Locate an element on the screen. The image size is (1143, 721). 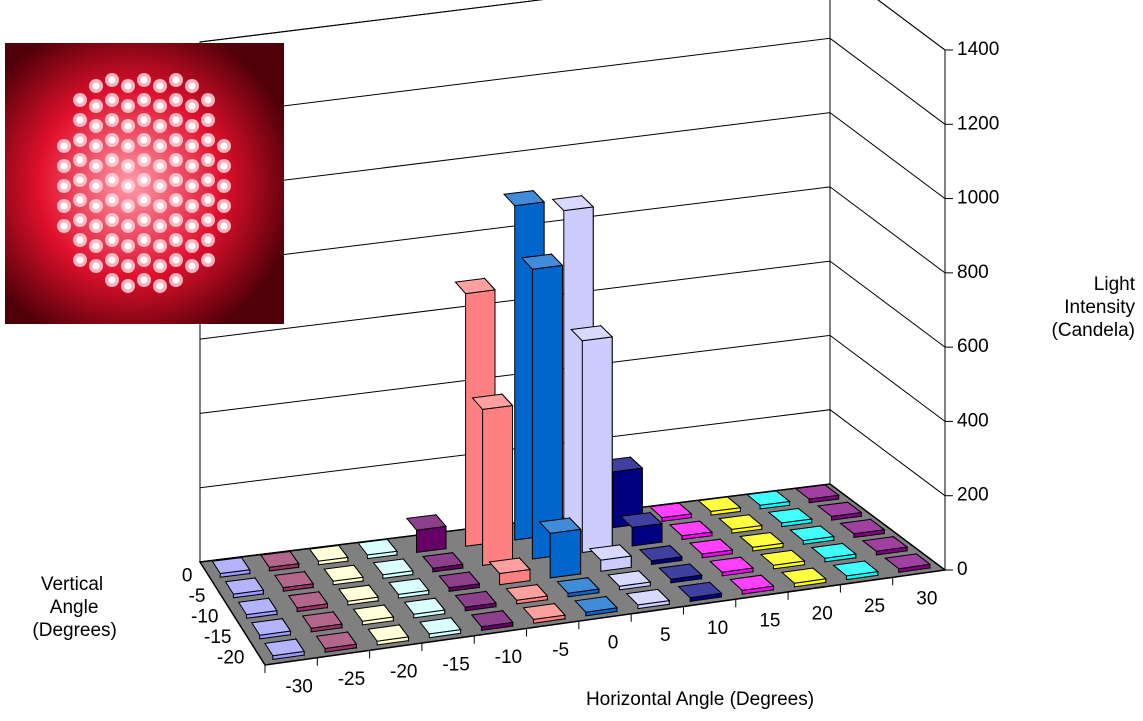
y-tick-label: 0 is located at coordinates (962, 569).